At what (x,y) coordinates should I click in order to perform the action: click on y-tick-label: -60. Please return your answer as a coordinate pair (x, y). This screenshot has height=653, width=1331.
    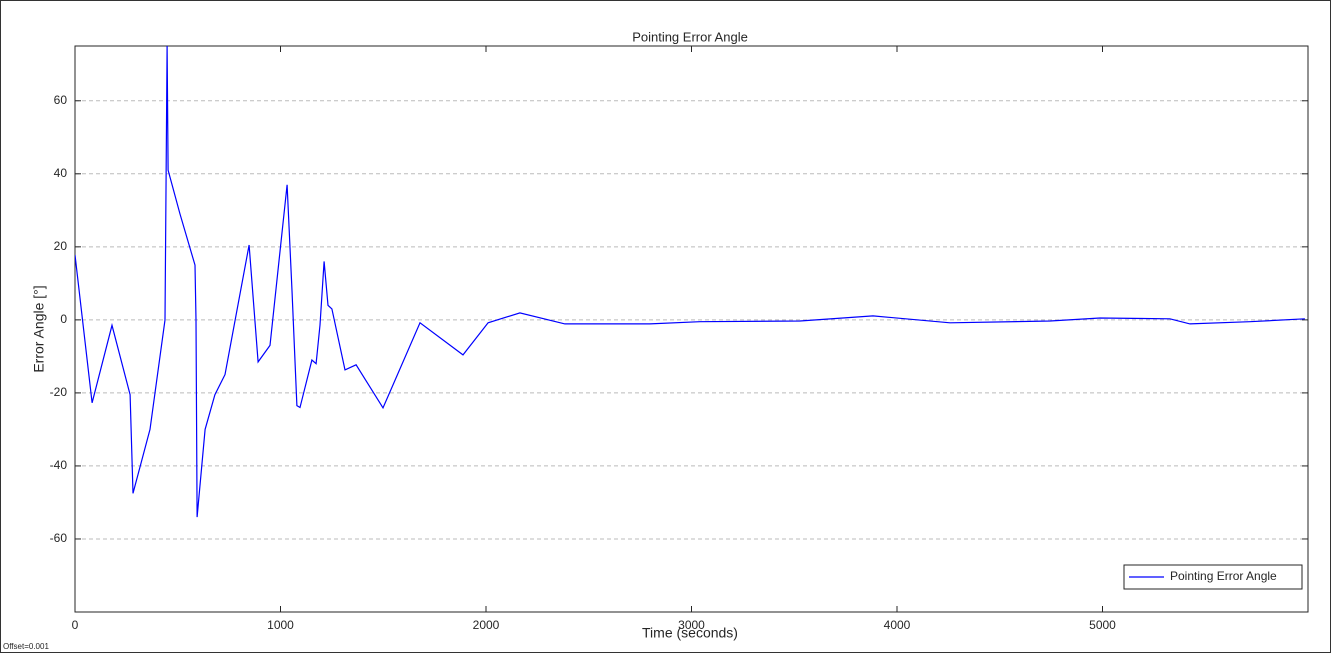
    Looking at the image, I should click on (59, 538).